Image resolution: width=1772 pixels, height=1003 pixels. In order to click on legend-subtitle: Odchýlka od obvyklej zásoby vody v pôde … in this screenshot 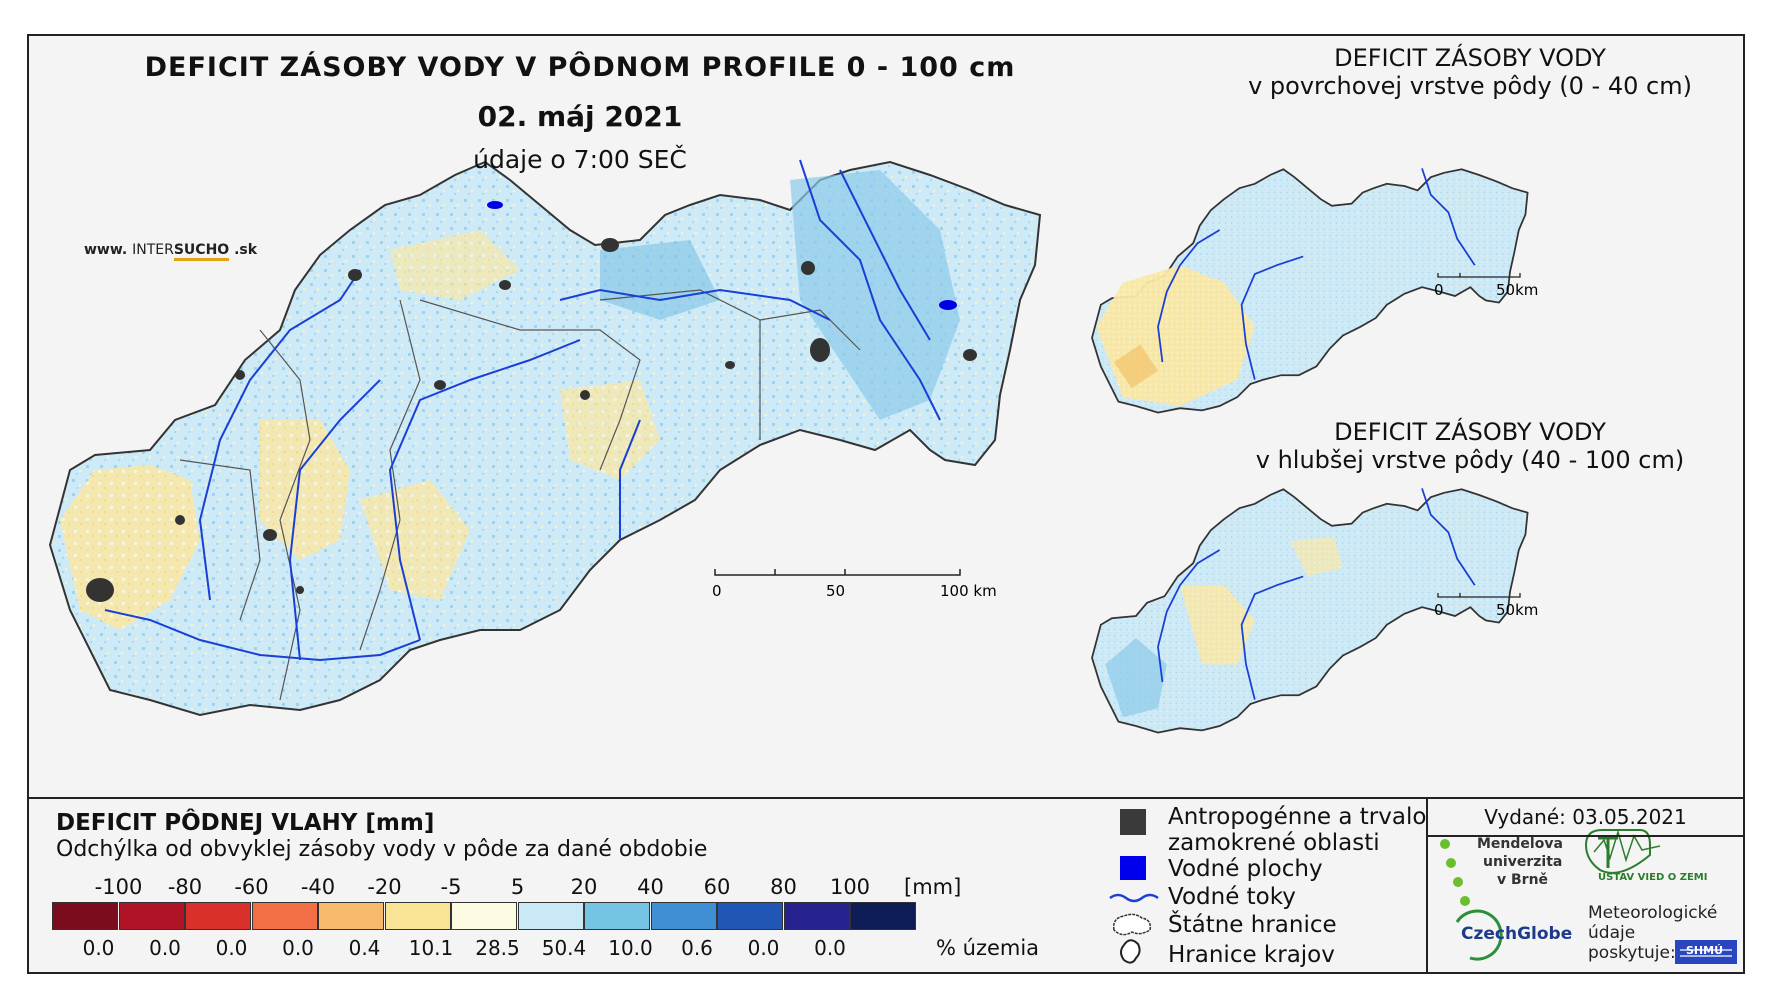, I will do `click(382, 849)`.